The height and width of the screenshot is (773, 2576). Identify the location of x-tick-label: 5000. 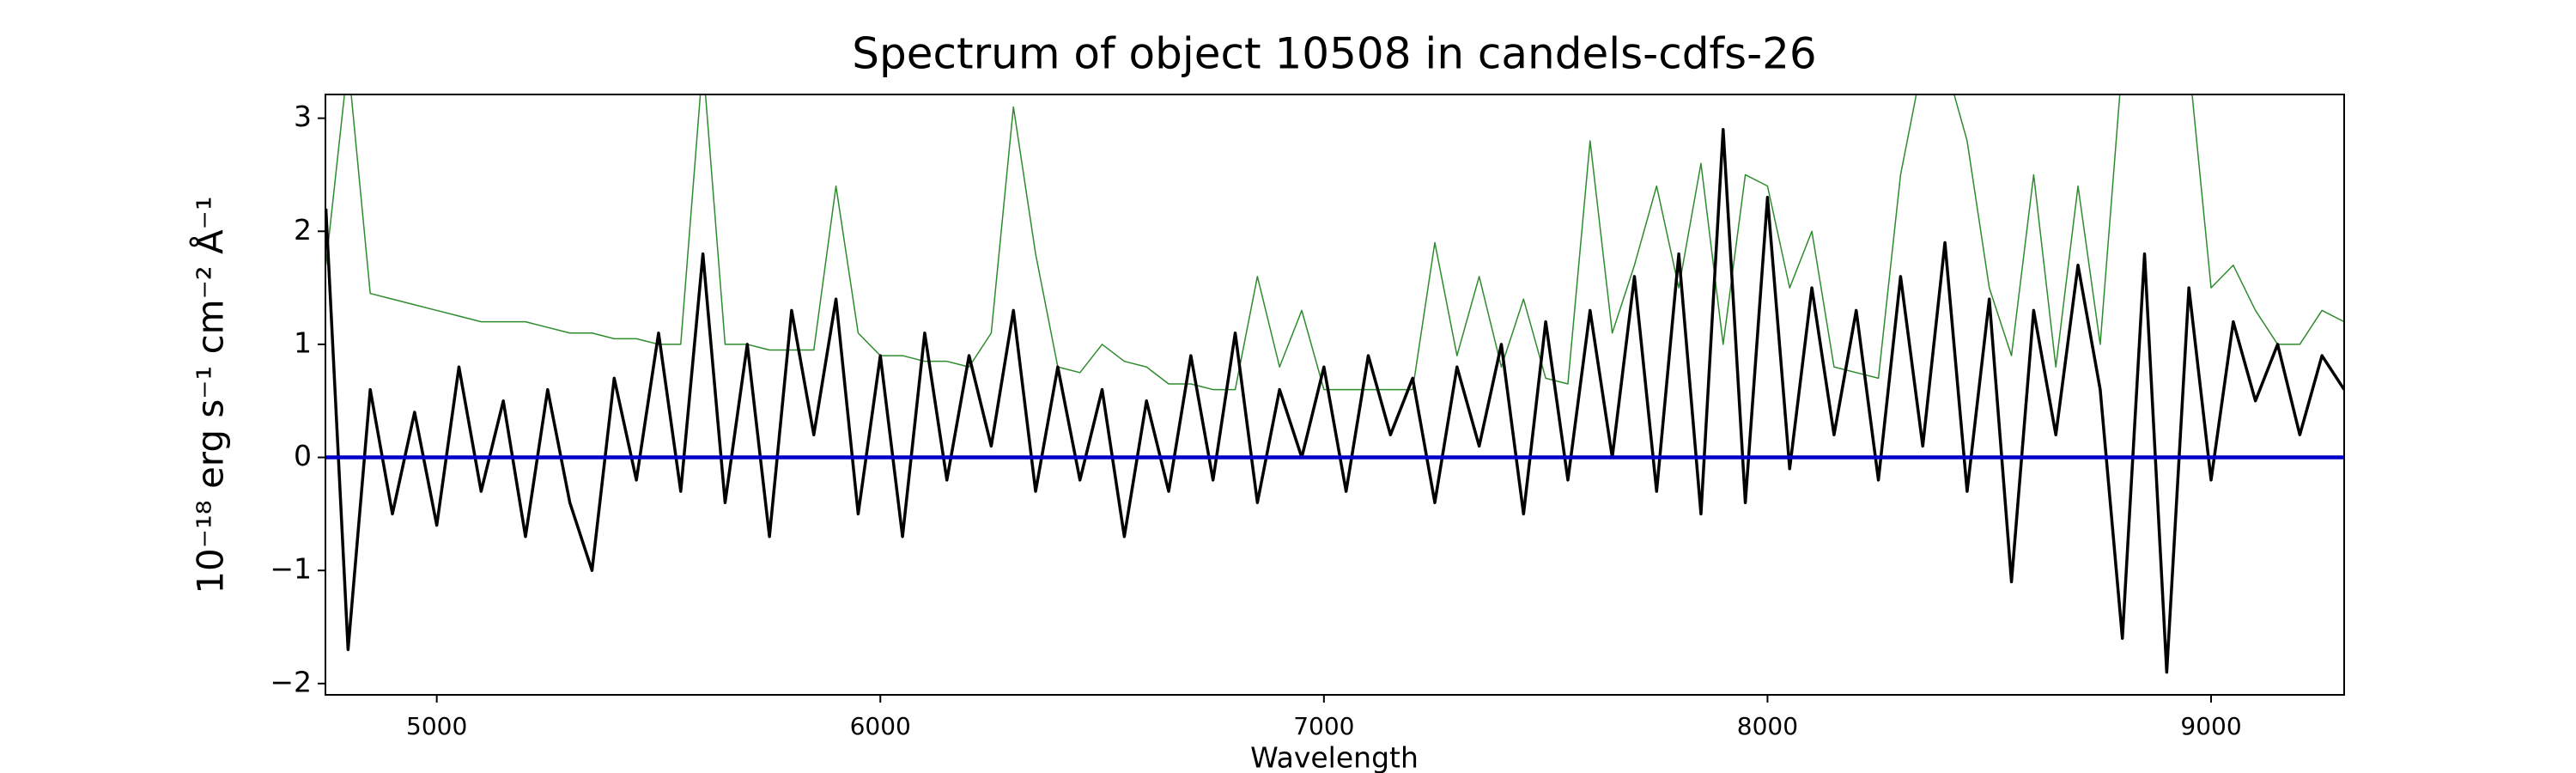
(436, 726).